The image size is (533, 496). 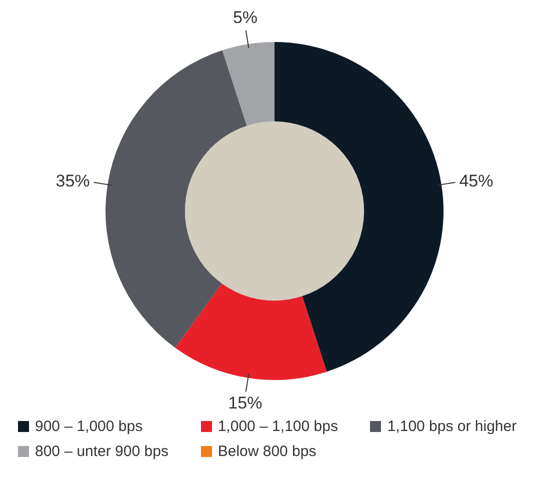 I want to click on data-label: 5%, so click(x=245, y=18).